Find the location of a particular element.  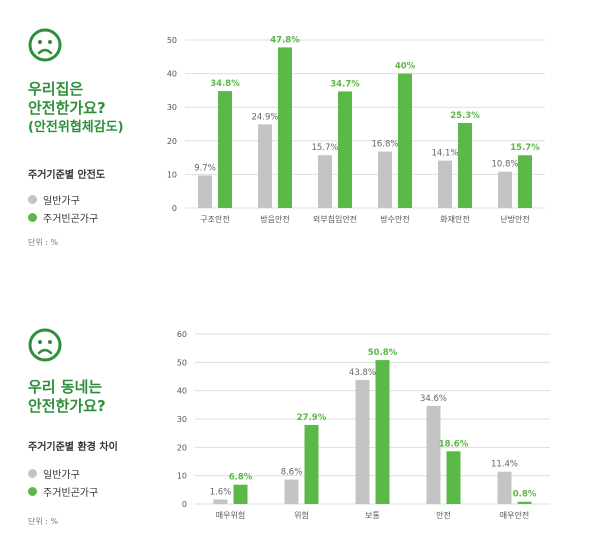

value-label-general: 10.8% is located at coordinates (504, 165).